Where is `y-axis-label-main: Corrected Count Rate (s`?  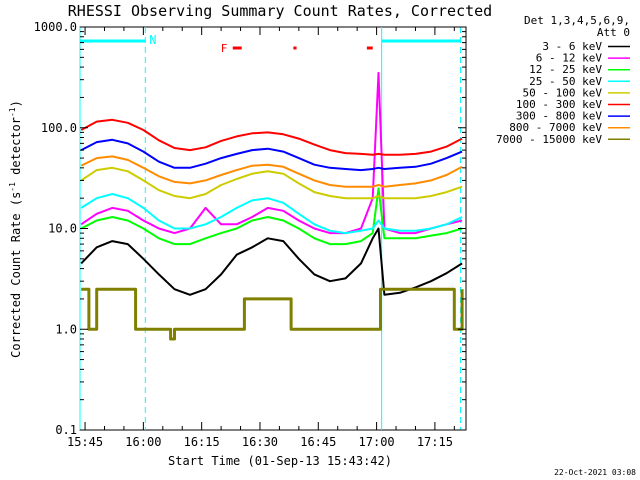 y-axis-label-main: Corrected Count Rate (s is located at coordinates (16, 275).